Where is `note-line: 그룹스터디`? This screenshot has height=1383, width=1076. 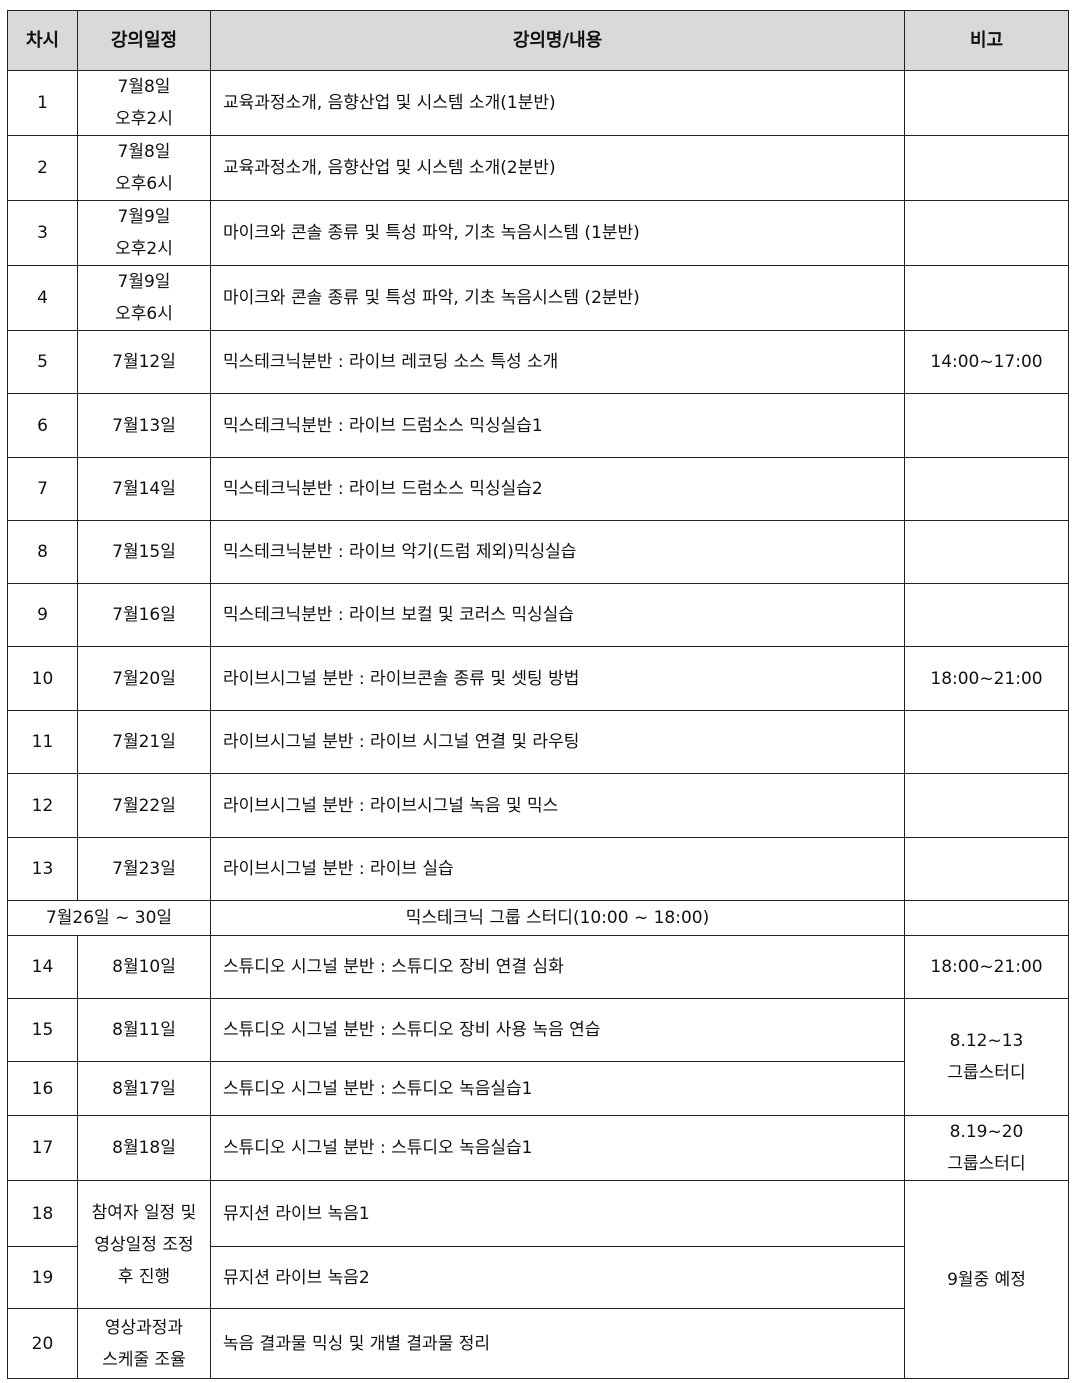
note-line: 그룹스터디 is located at coordinates (986, 1073).